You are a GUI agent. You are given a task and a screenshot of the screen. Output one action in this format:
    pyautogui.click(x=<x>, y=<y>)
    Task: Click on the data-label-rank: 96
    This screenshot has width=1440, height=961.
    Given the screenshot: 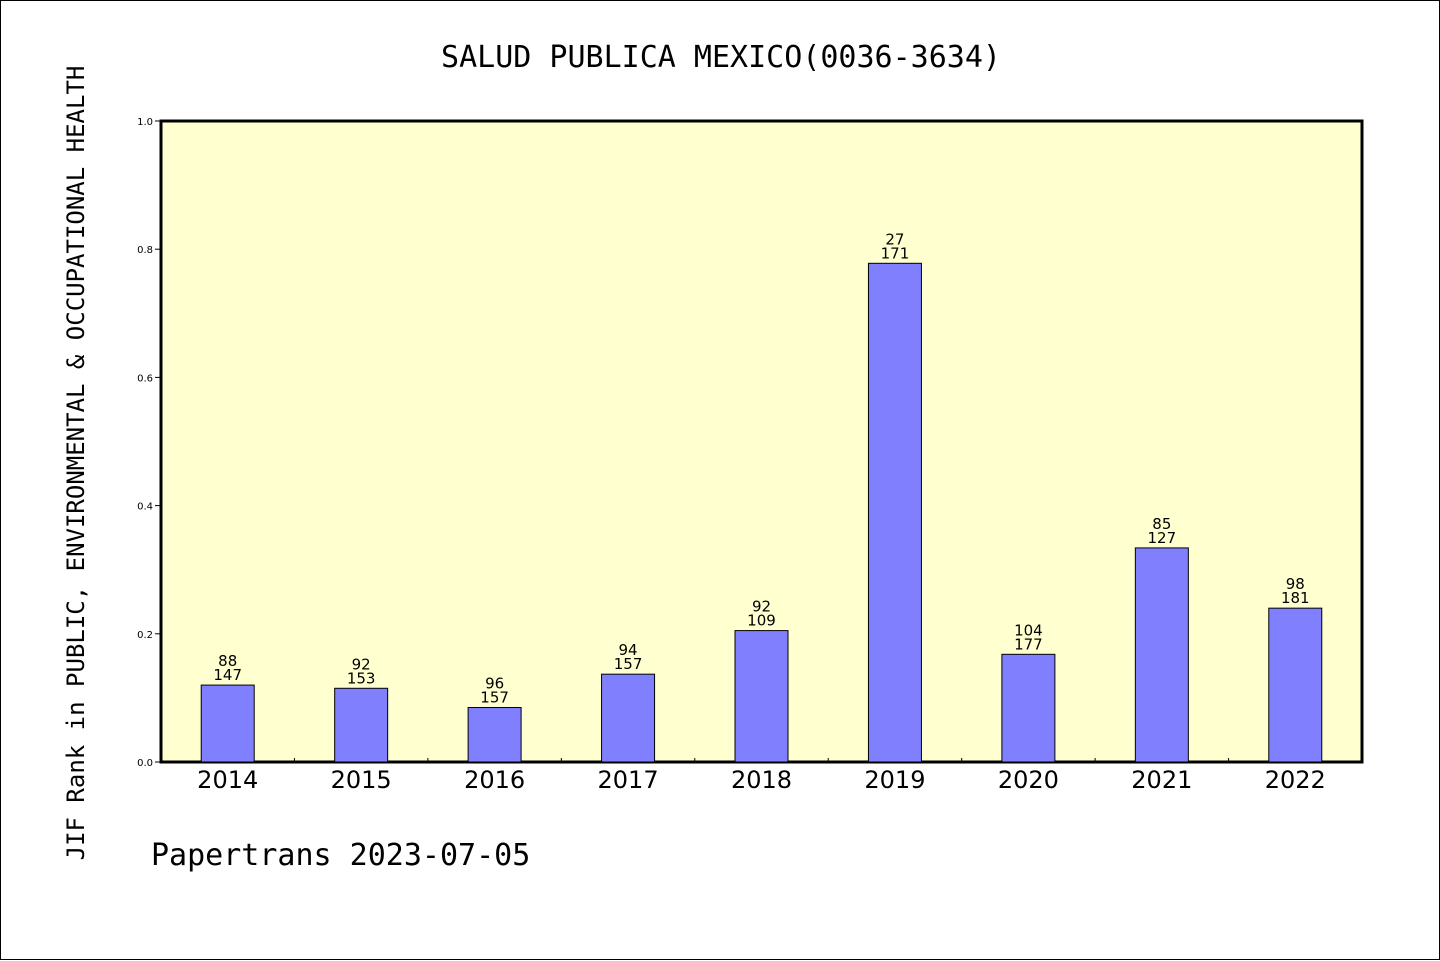 What is the action you would take?
    pyautogui.click(x=494, y=684)
    